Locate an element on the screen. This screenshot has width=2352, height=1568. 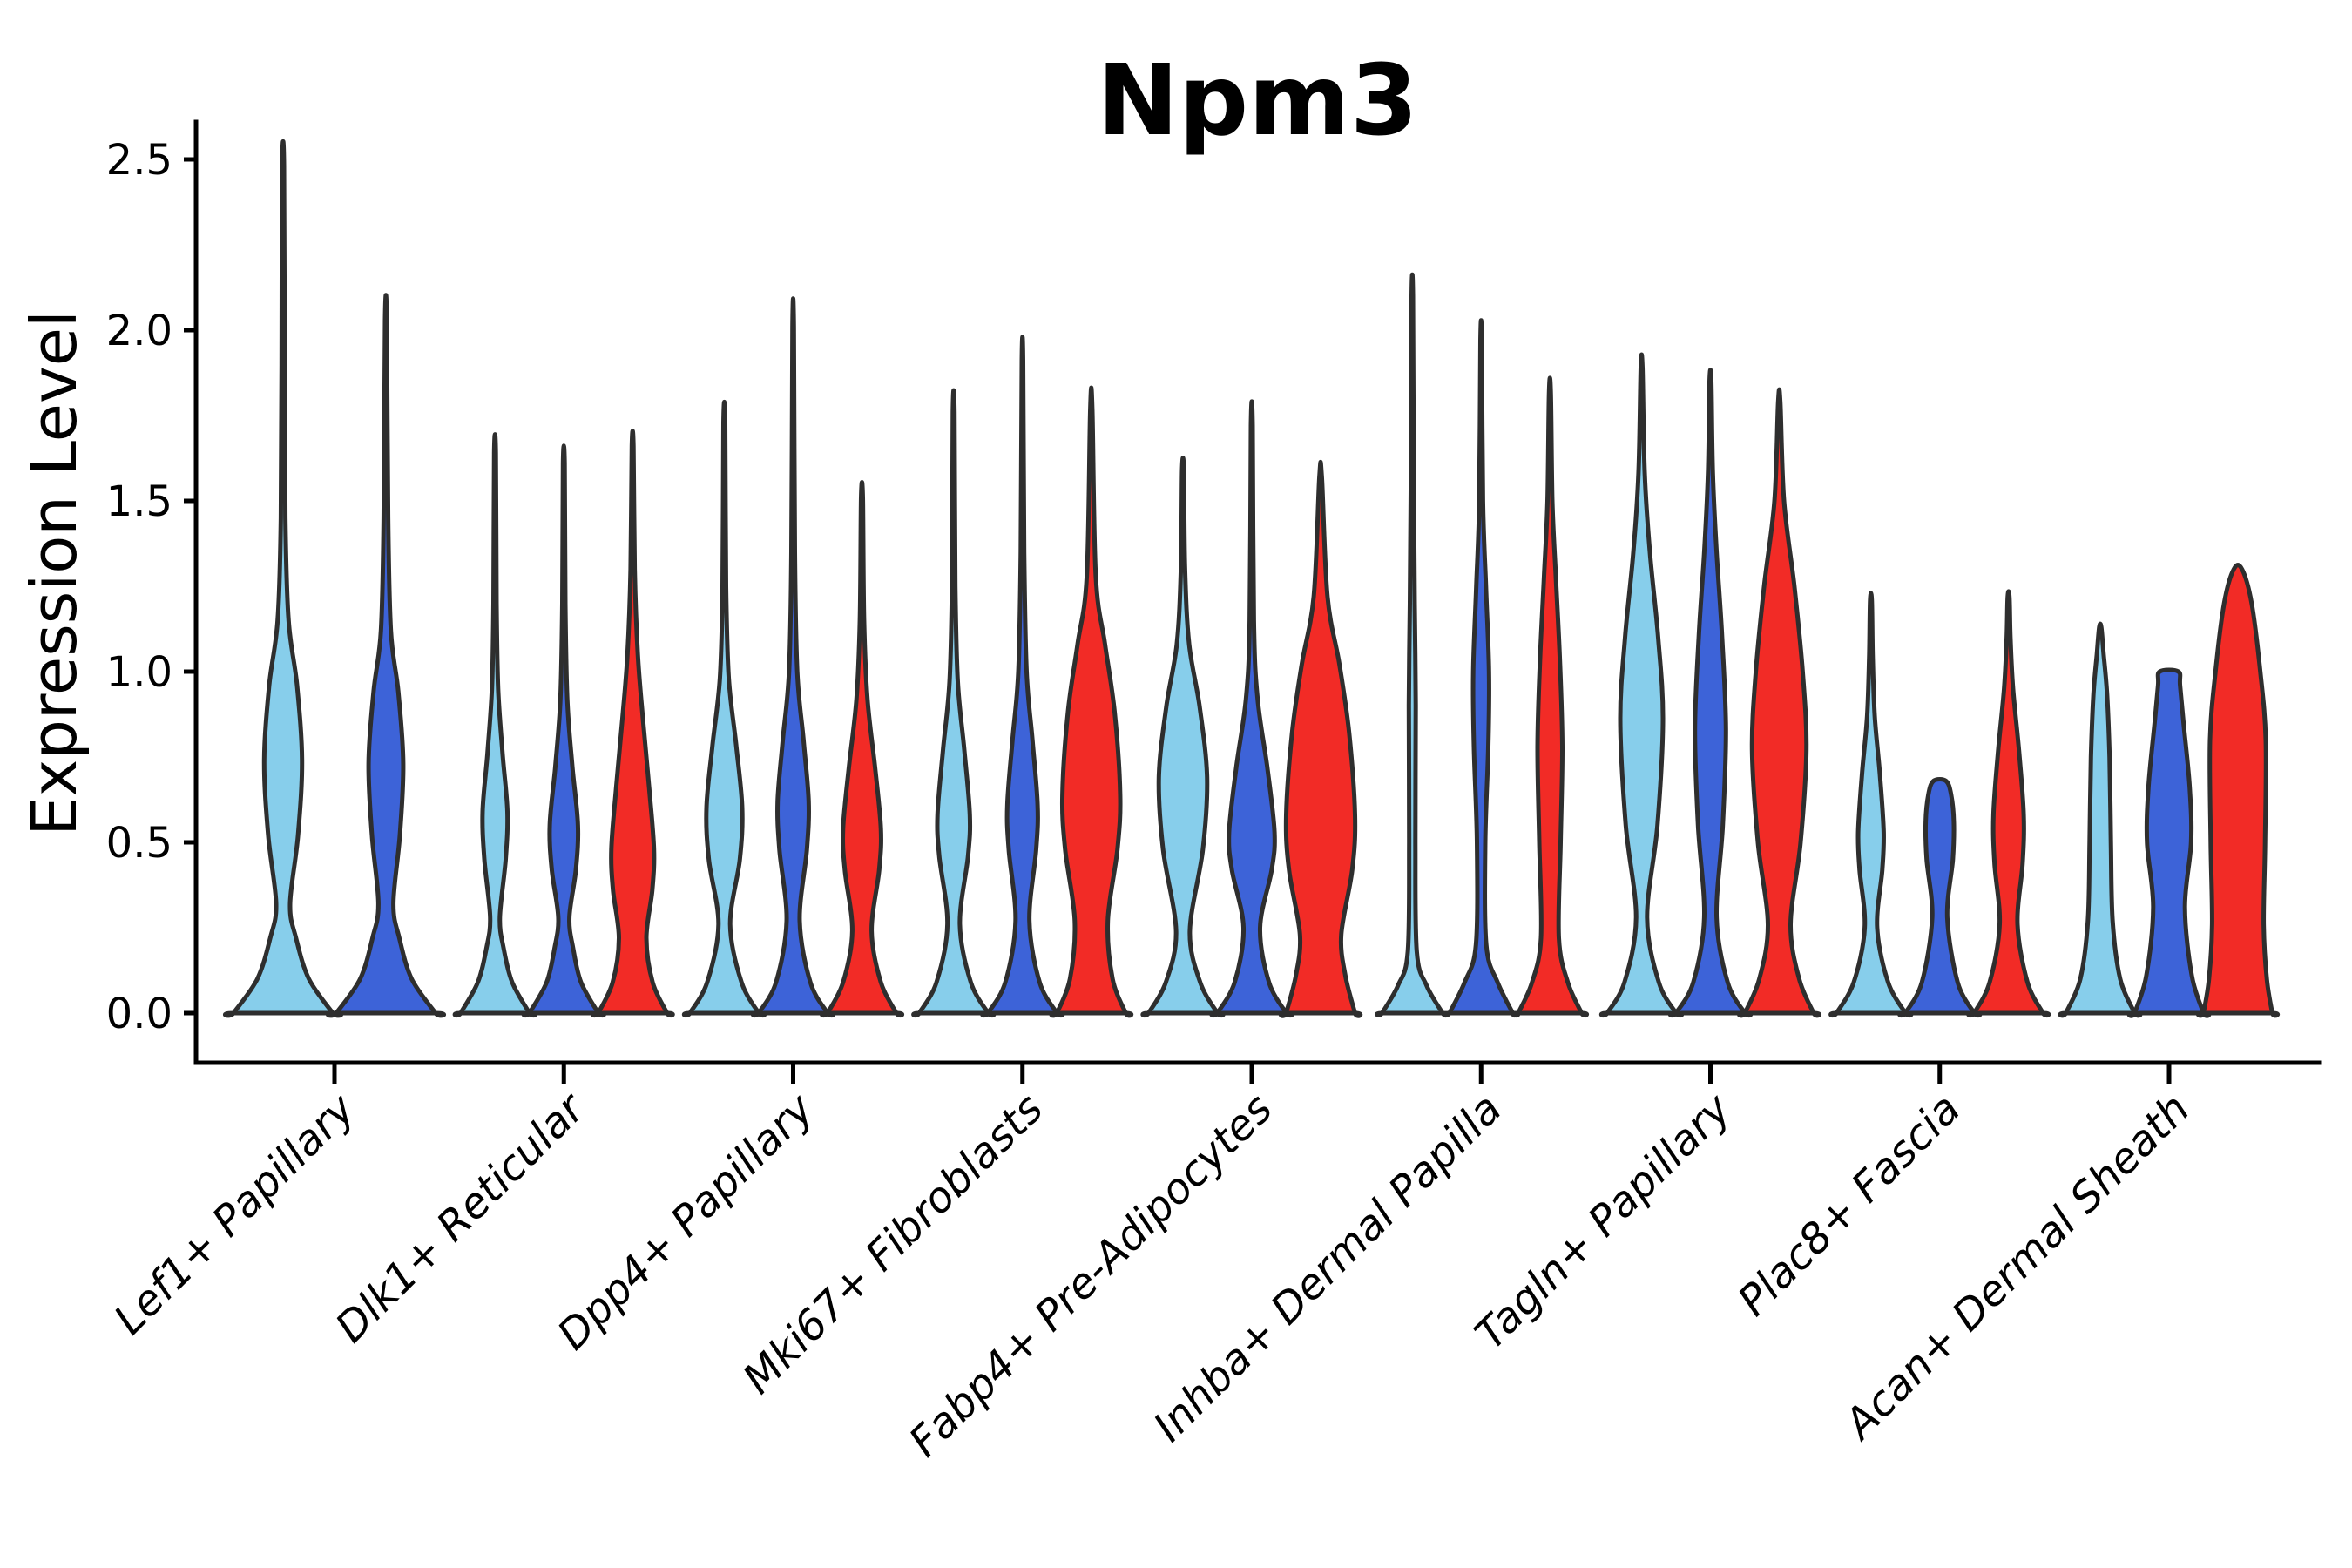
x-category-label: Fabp4+ Pre-Adipocytes is located at coordinates (1091, 1276).